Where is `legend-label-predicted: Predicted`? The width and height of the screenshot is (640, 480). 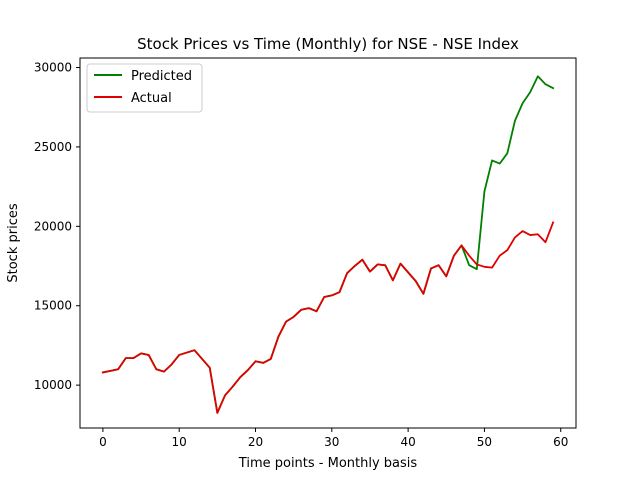
legend-label-predicted: Predicted is located at coordinates (161, 76).